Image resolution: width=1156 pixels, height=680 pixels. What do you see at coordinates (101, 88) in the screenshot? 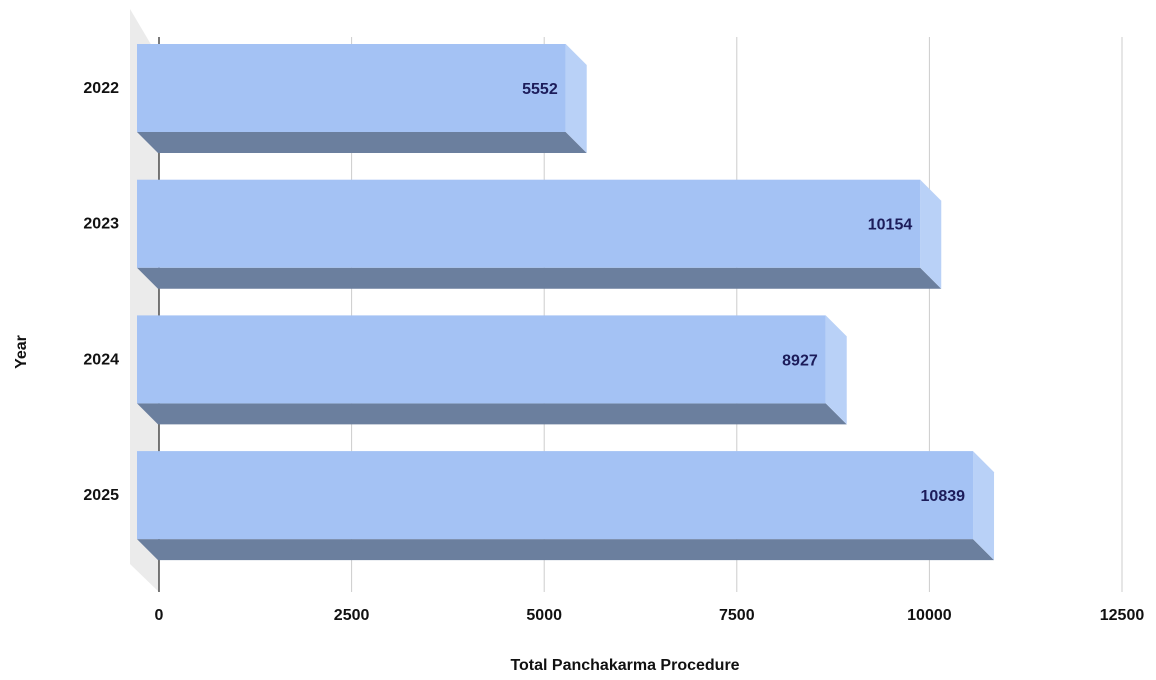
I see `y-tick-label: 2022` at bounding box center [101, 88].